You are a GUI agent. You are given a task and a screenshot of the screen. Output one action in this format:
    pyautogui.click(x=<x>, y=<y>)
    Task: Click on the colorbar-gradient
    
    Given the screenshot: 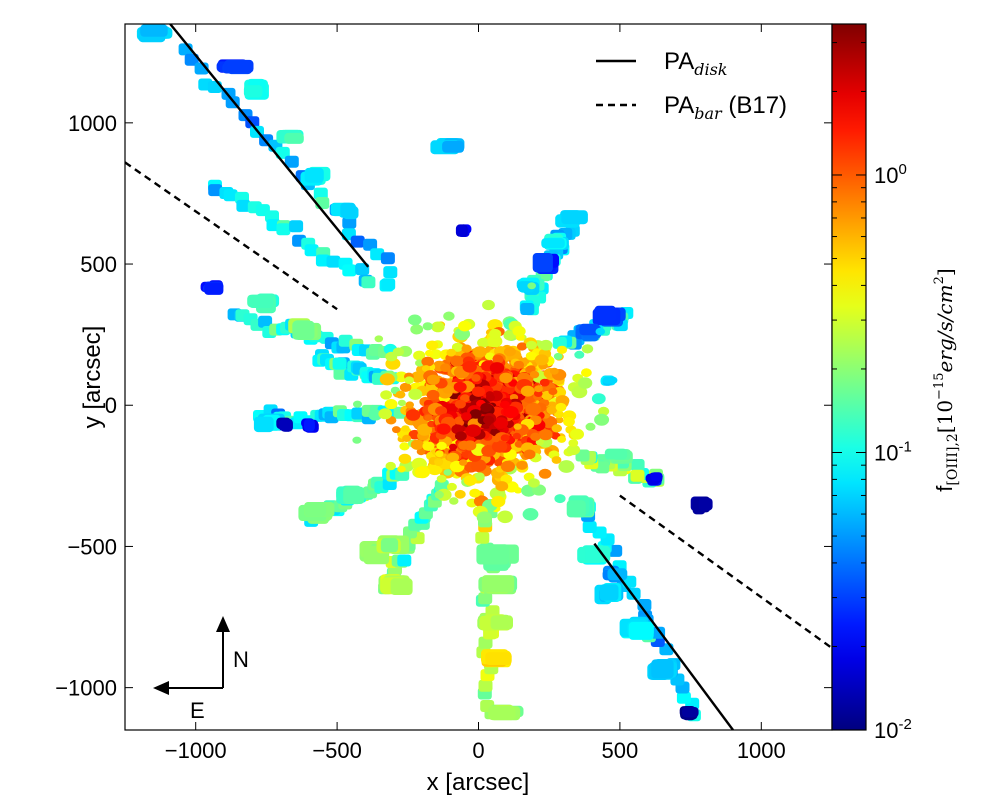 What is the action you would take?
    pyautogui.click(x=849, y=377)
    